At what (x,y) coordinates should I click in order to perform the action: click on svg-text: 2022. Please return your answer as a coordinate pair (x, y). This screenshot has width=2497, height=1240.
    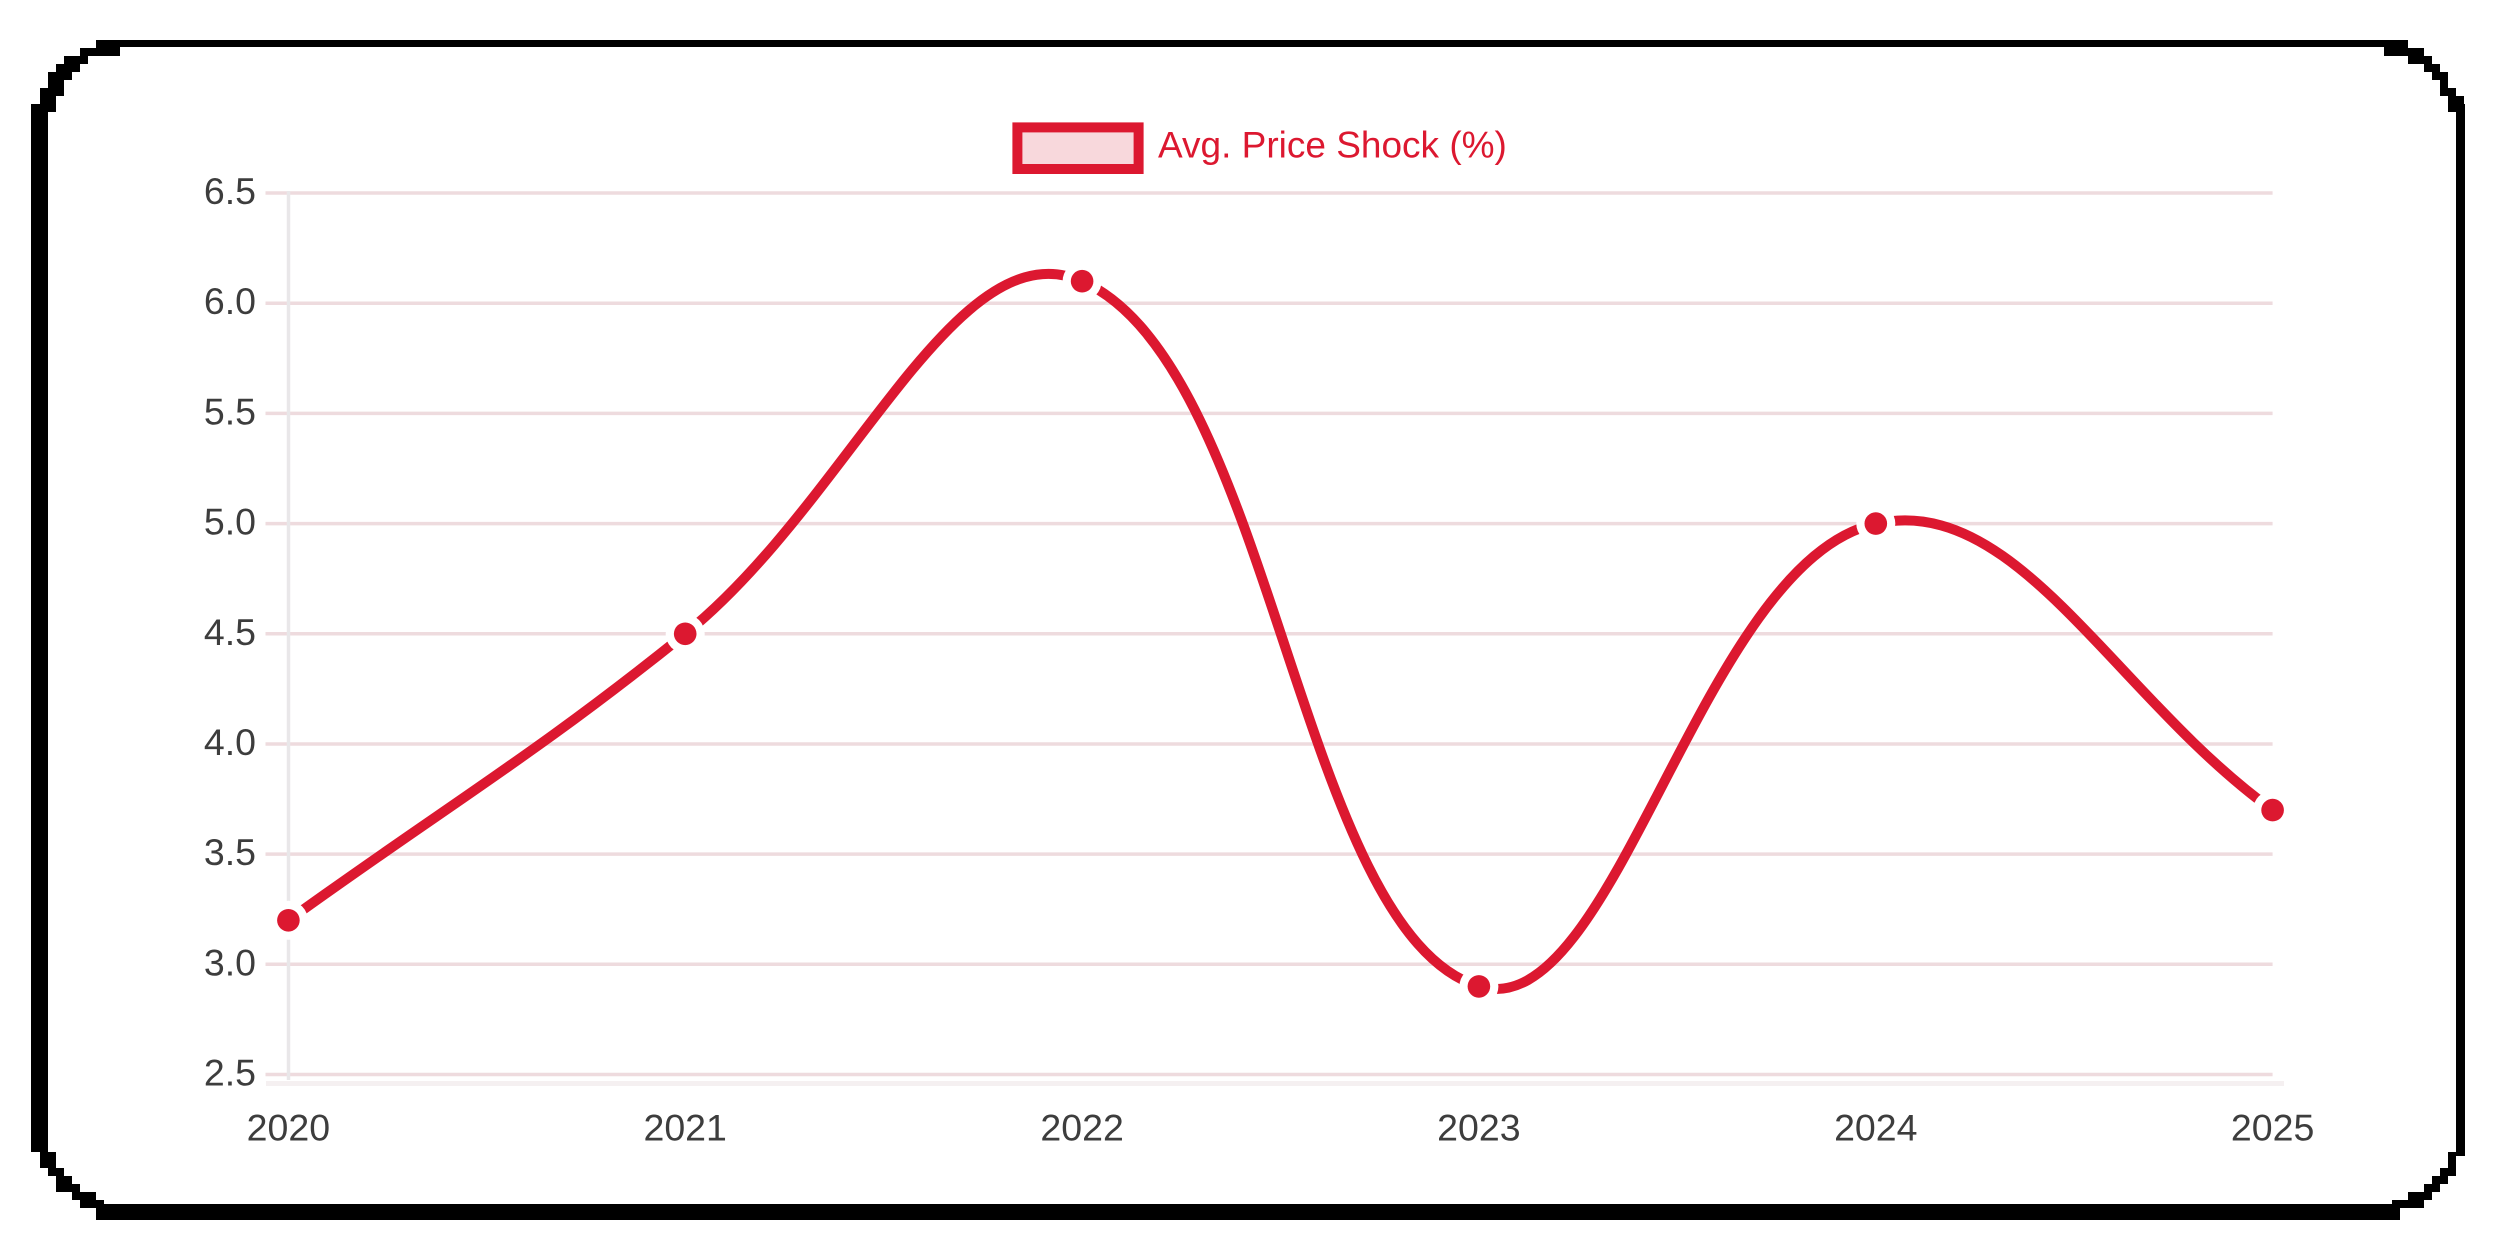
    Looking at the image, I should click on (1081, 1128).